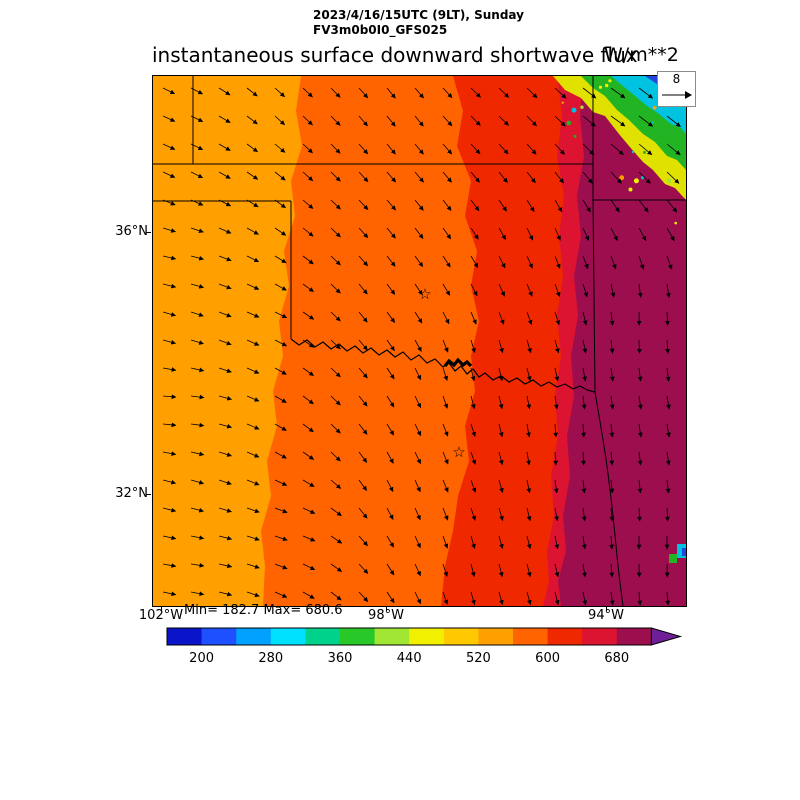  Describe the element at coordinates (131, 231) in the screenshot. I see `ytick-label-36n: 36°N` at that location.